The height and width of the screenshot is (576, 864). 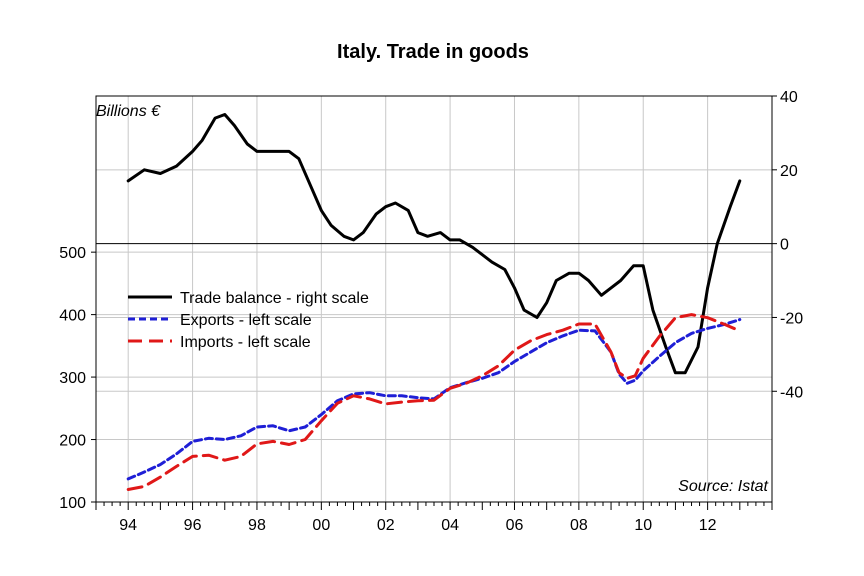 What do you see at coordinates (791, 392) in the screenshot?
I see `right-tick-label: -40` at bounding box center [791, 392].